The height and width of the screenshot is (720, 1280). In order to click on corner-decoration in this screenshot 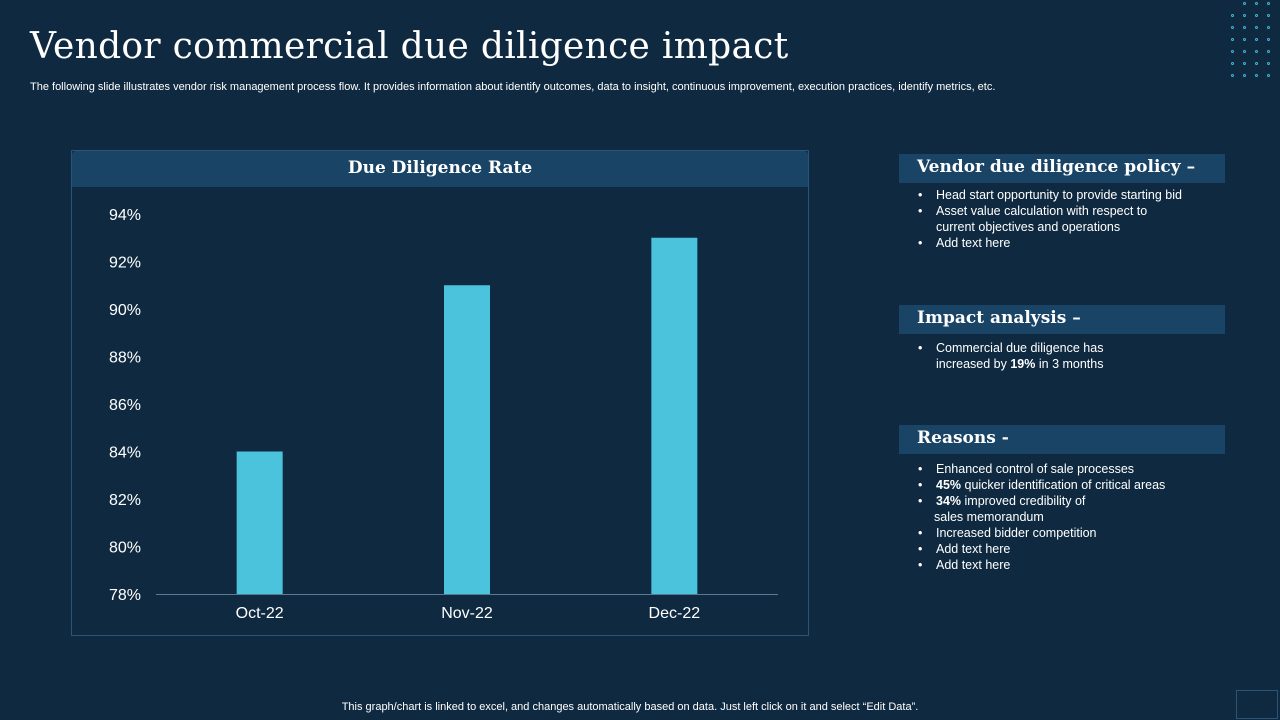, I will do `click(1257, 704)`.